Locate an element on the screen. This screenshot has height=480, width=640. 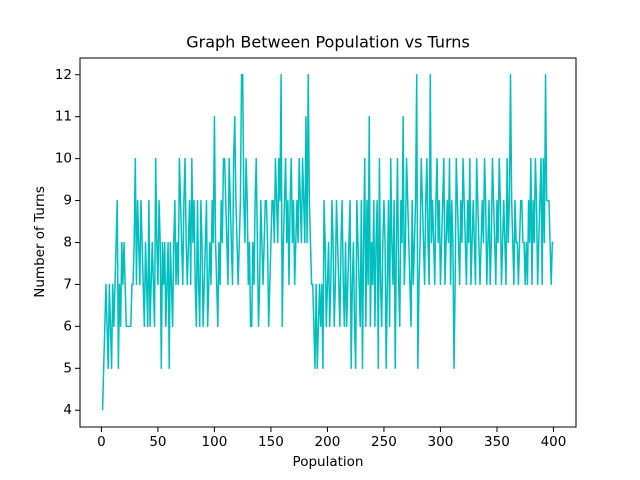
chart-title: Graph Between Population vs Turns is located at coordinates (328, 42).